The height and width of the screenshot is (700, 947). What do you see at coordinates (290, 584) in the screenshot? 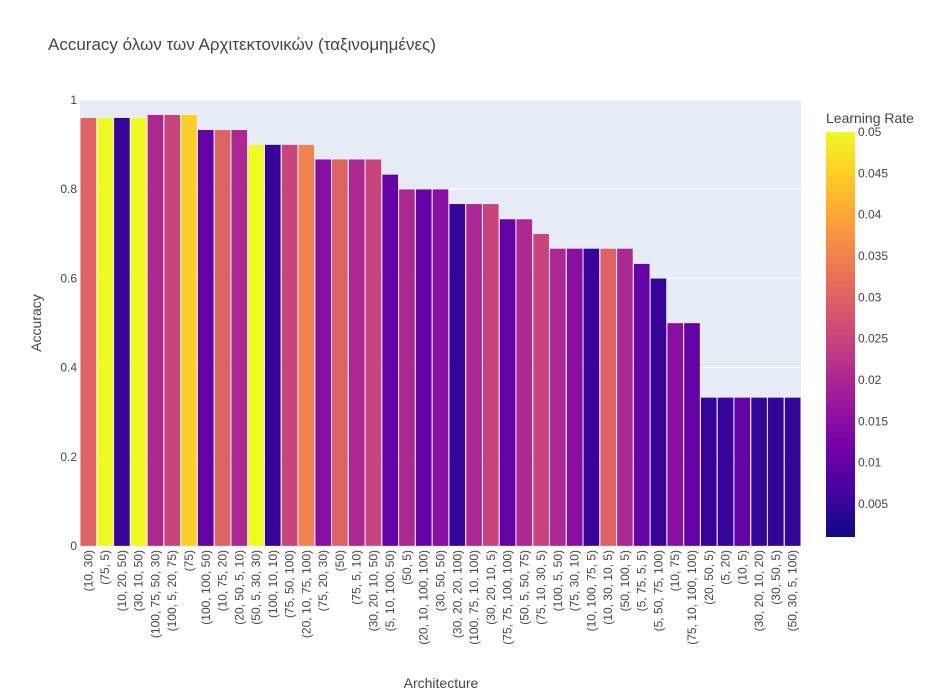
I see `x-tick-label: (75, 50, 100)` at bounding box center [290, 584].